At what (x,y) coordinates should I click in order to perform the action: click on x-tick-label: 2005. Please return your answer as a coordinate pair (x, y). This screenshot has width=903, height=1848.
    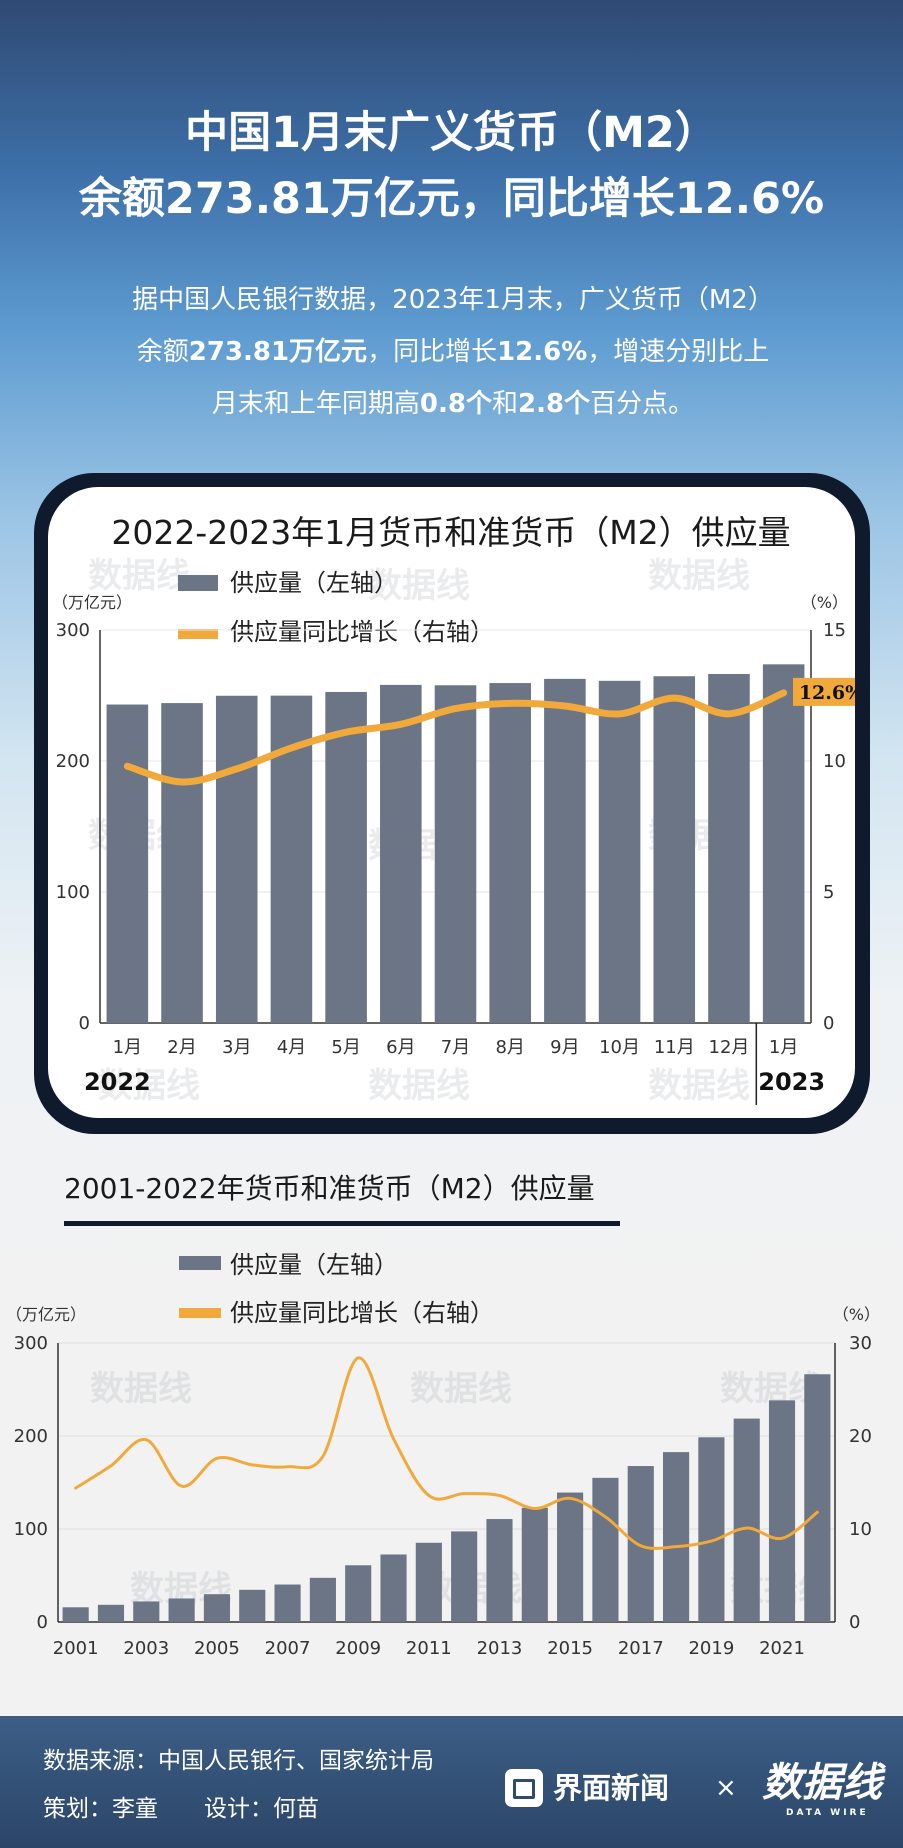
    Looking at the image, I should click on (217, 1648).